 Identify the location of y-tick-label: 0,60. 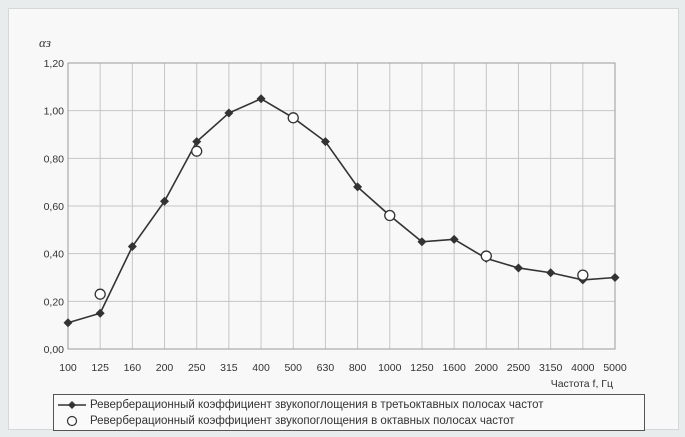
(54, 207).